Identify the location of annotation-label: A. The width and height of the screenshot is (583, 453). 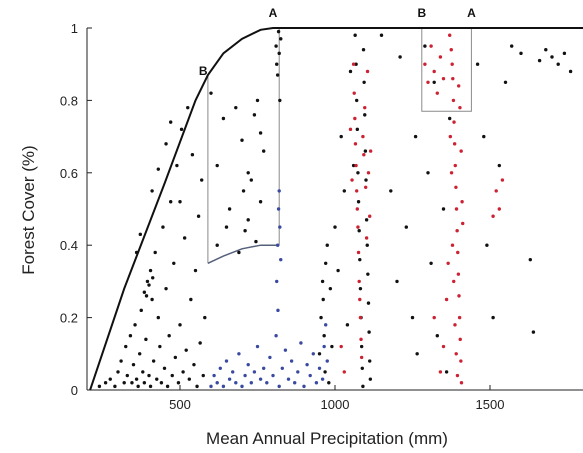
(273, 13).